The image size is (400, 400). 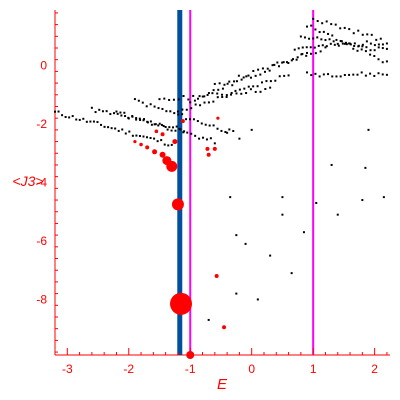 What do you see at coordinates (128, 369) in the screenshot?
I see `x-tick-label: -2` at bounding box center [128, 369].